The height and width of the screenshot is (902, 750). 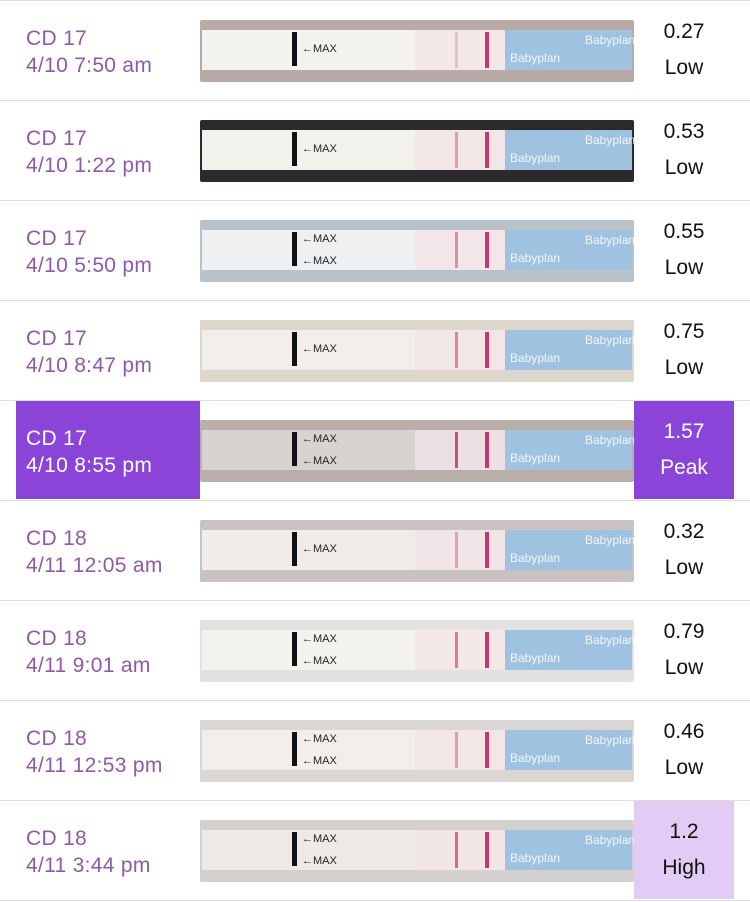 What do you see at coordinates (108, 350) in the screenshot?
I see `test-label: CD 17 4/10 8:47 pm` at bounding box center [108, 350].